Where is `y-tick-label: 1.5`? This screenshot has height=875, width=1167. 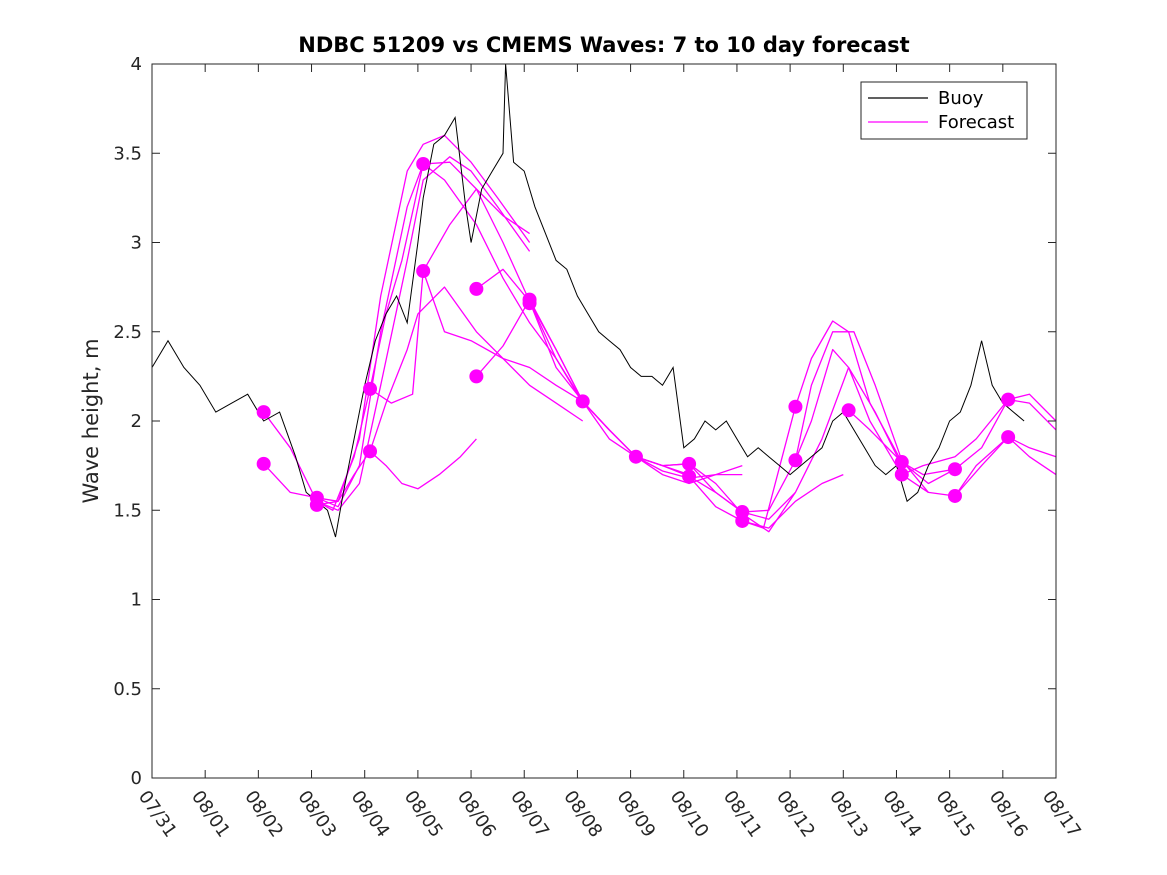 y-tick-label: 1.5 is located at coordinates (127, 510).